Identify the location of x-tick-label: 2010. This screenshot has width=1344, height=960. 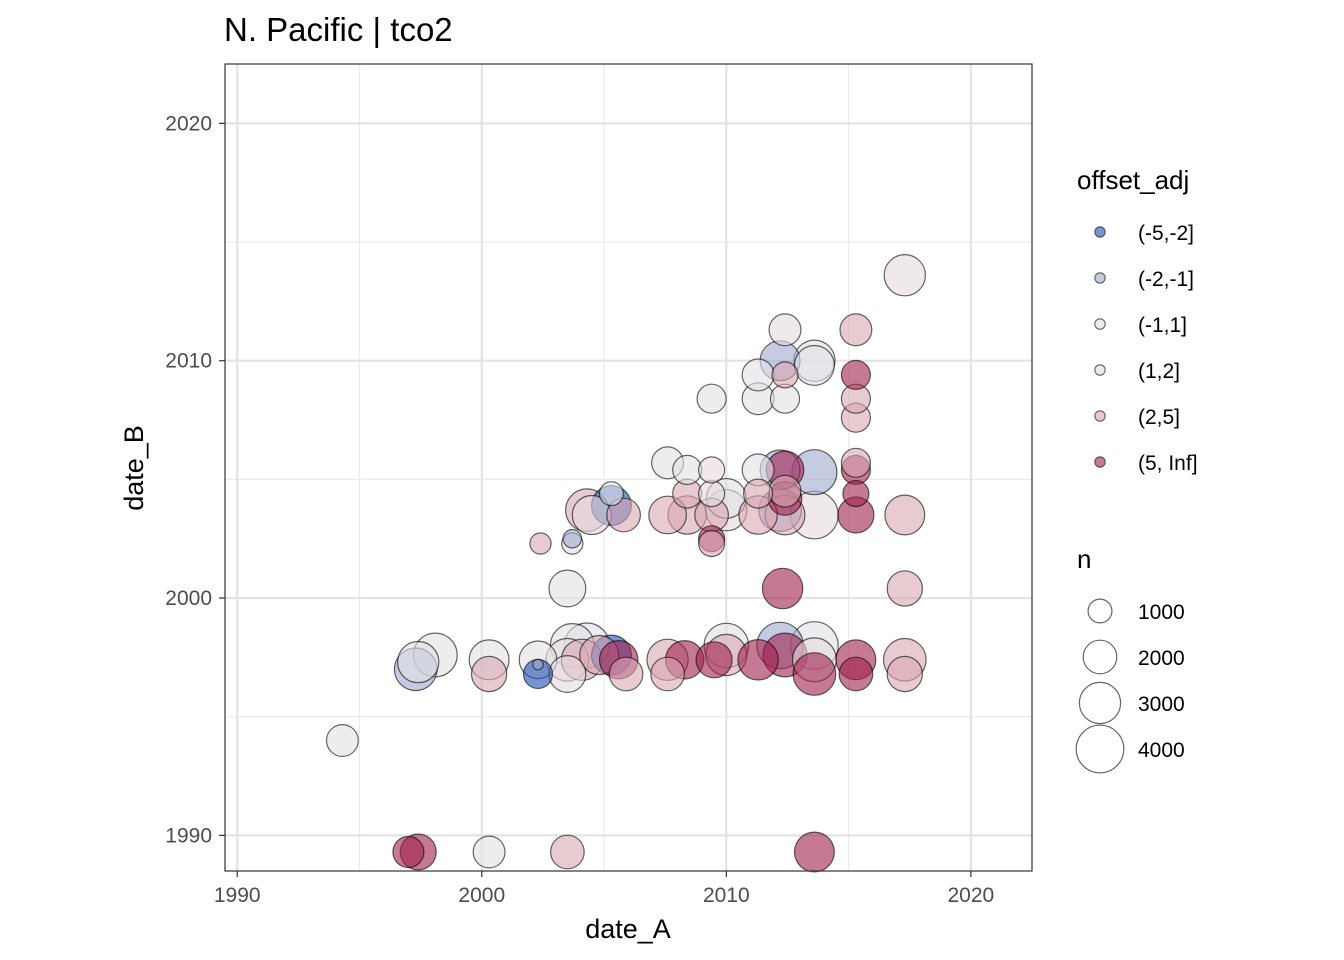
(726, 895).